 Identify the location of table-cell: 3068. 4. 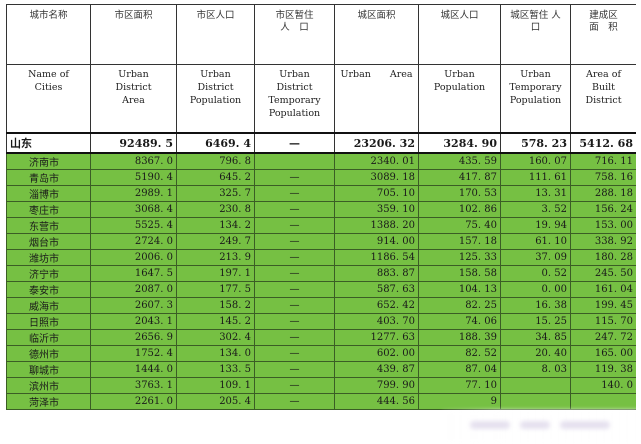
(133, 209).